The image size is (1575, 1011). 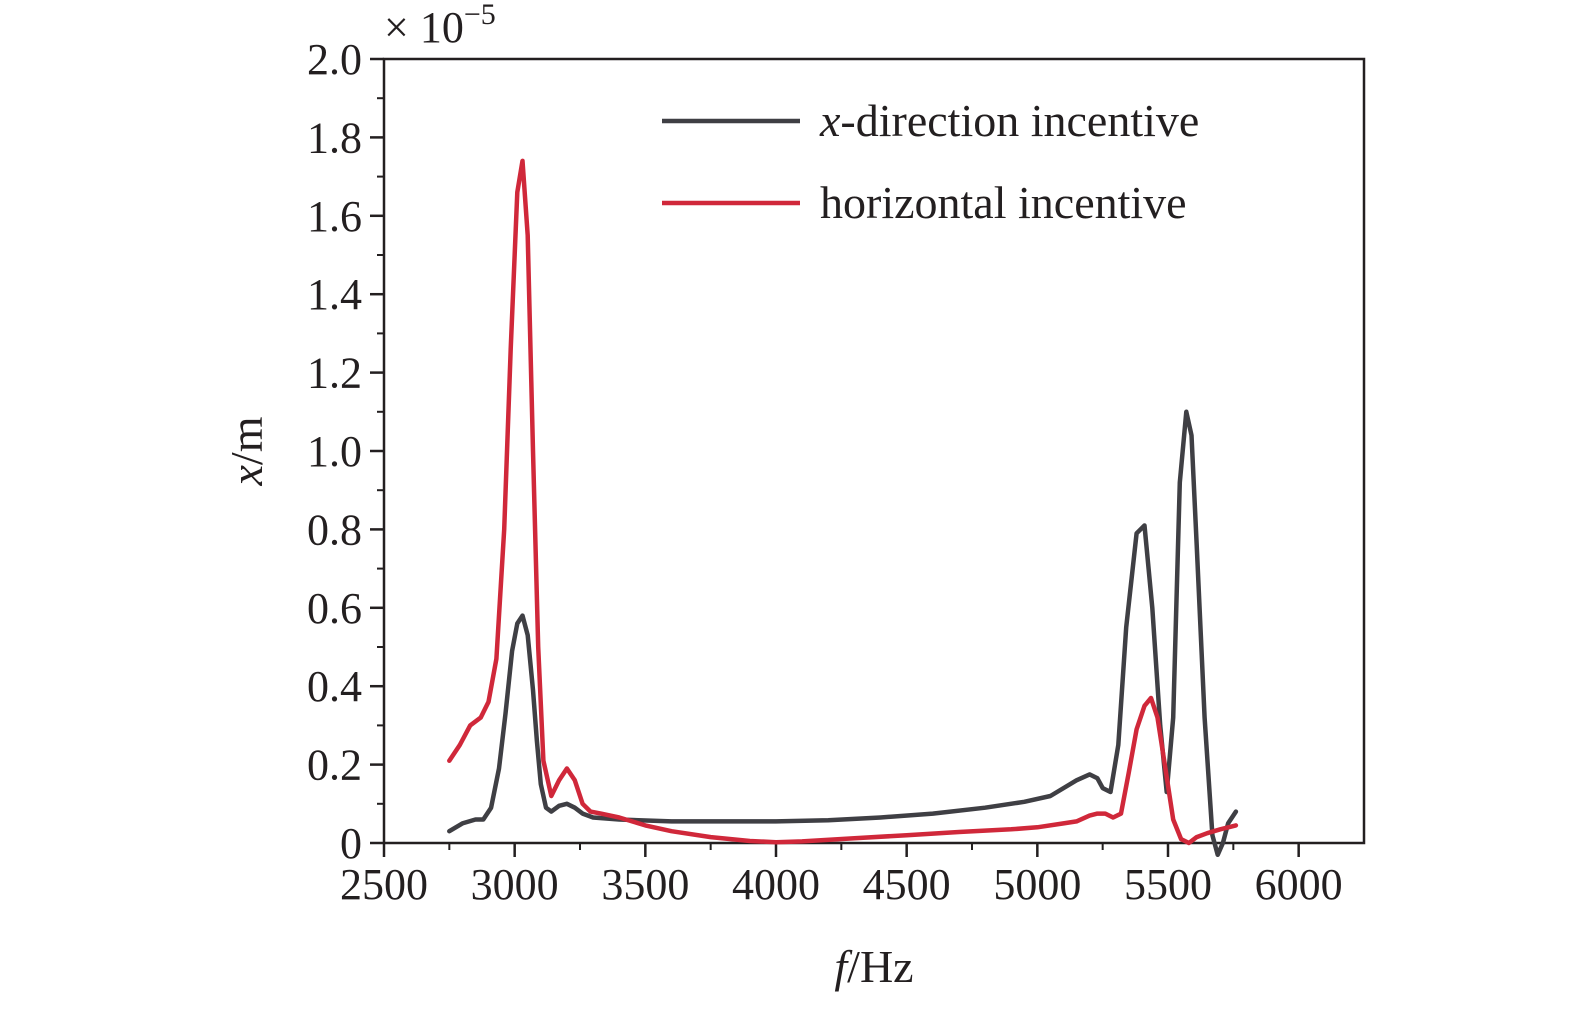 What do you see at coordinates (334, 373) in the screenshot?
I see `y-tick-label: 1.2` at bounding box center [334, 373].